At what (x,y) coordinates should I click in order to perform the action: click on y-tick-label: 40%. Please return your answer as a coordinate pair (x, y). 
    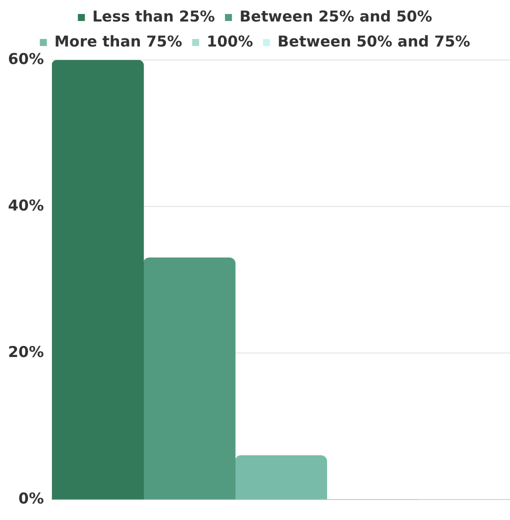
    Looking at the image, I should click on (26, 205).